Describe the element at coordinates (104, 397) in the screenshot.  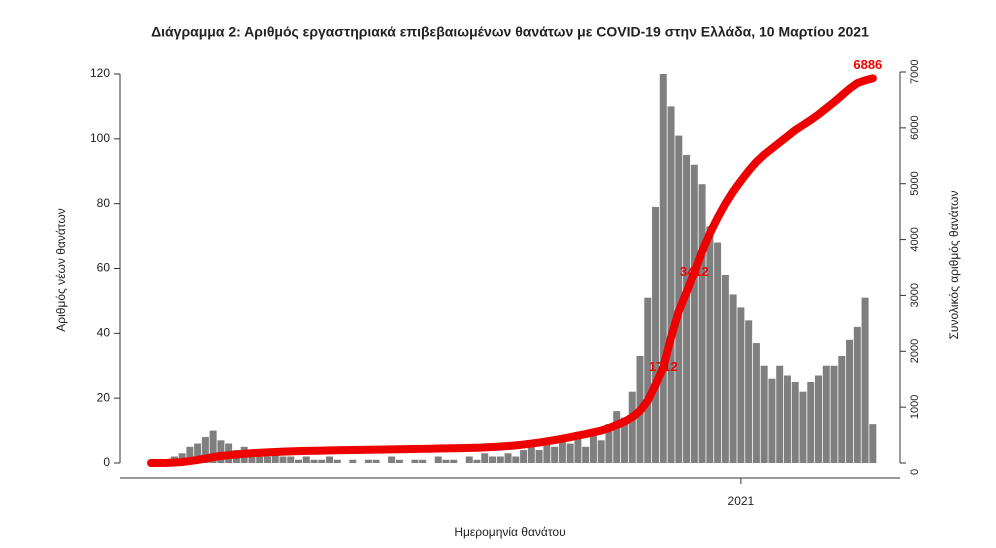
I see `y-tick-label: 20` at that location.